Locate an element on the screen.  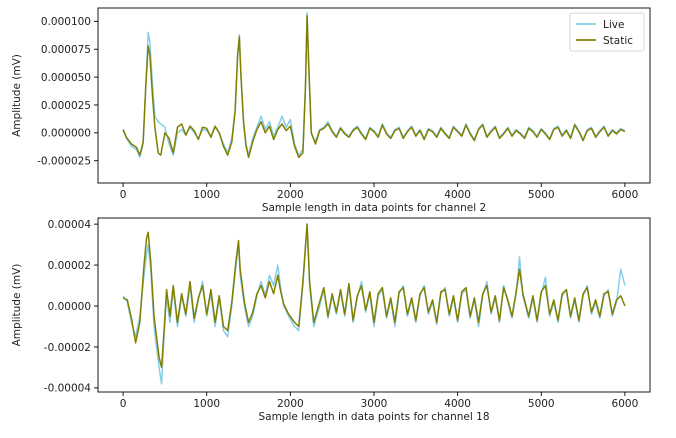
y-tick-label: 0.000075 is located at coordinates (66, 50).